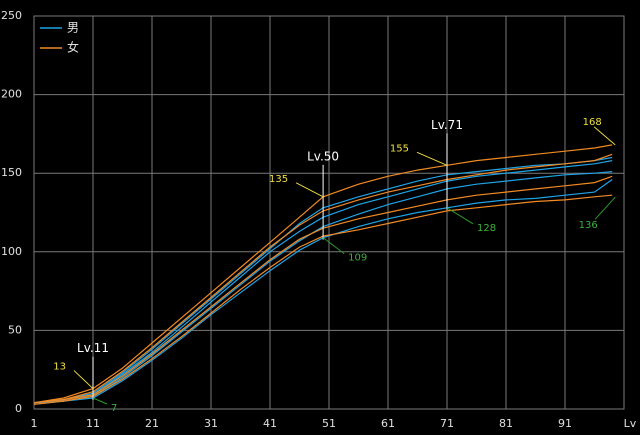 This screenshot has width=640, height=435. Describe the element at coordinates (329, 423) in the screenshot. I see `x-tick-label: 51` at that location.